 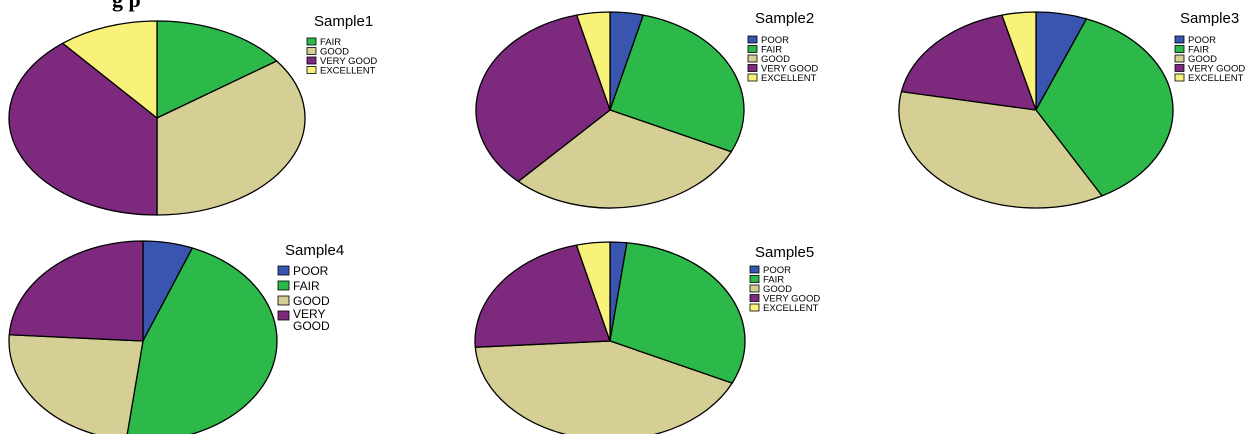 What do you see at coordinates (314, 250) in the screenshot?
I see `chart-title: Sample4` at bounding box center [314, 250].